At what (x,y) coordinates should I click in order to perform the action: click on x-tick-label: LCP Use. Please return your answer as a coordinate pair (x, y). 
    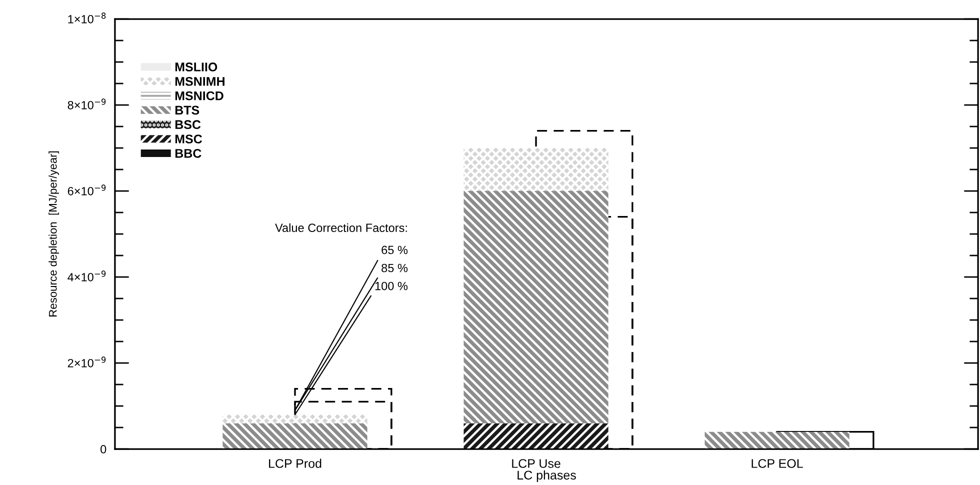
    Looking at the image, I should click on (536, 463).